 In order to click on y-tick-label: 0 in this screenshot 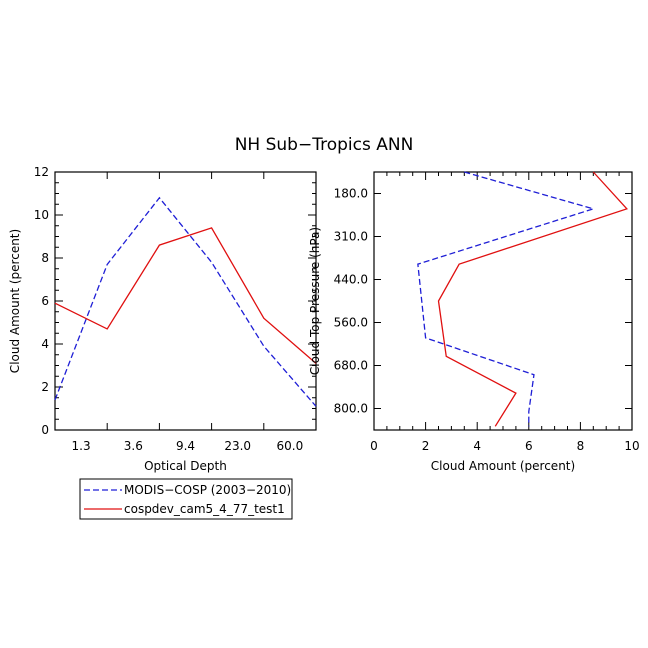, I will do `click(45, 430)`.